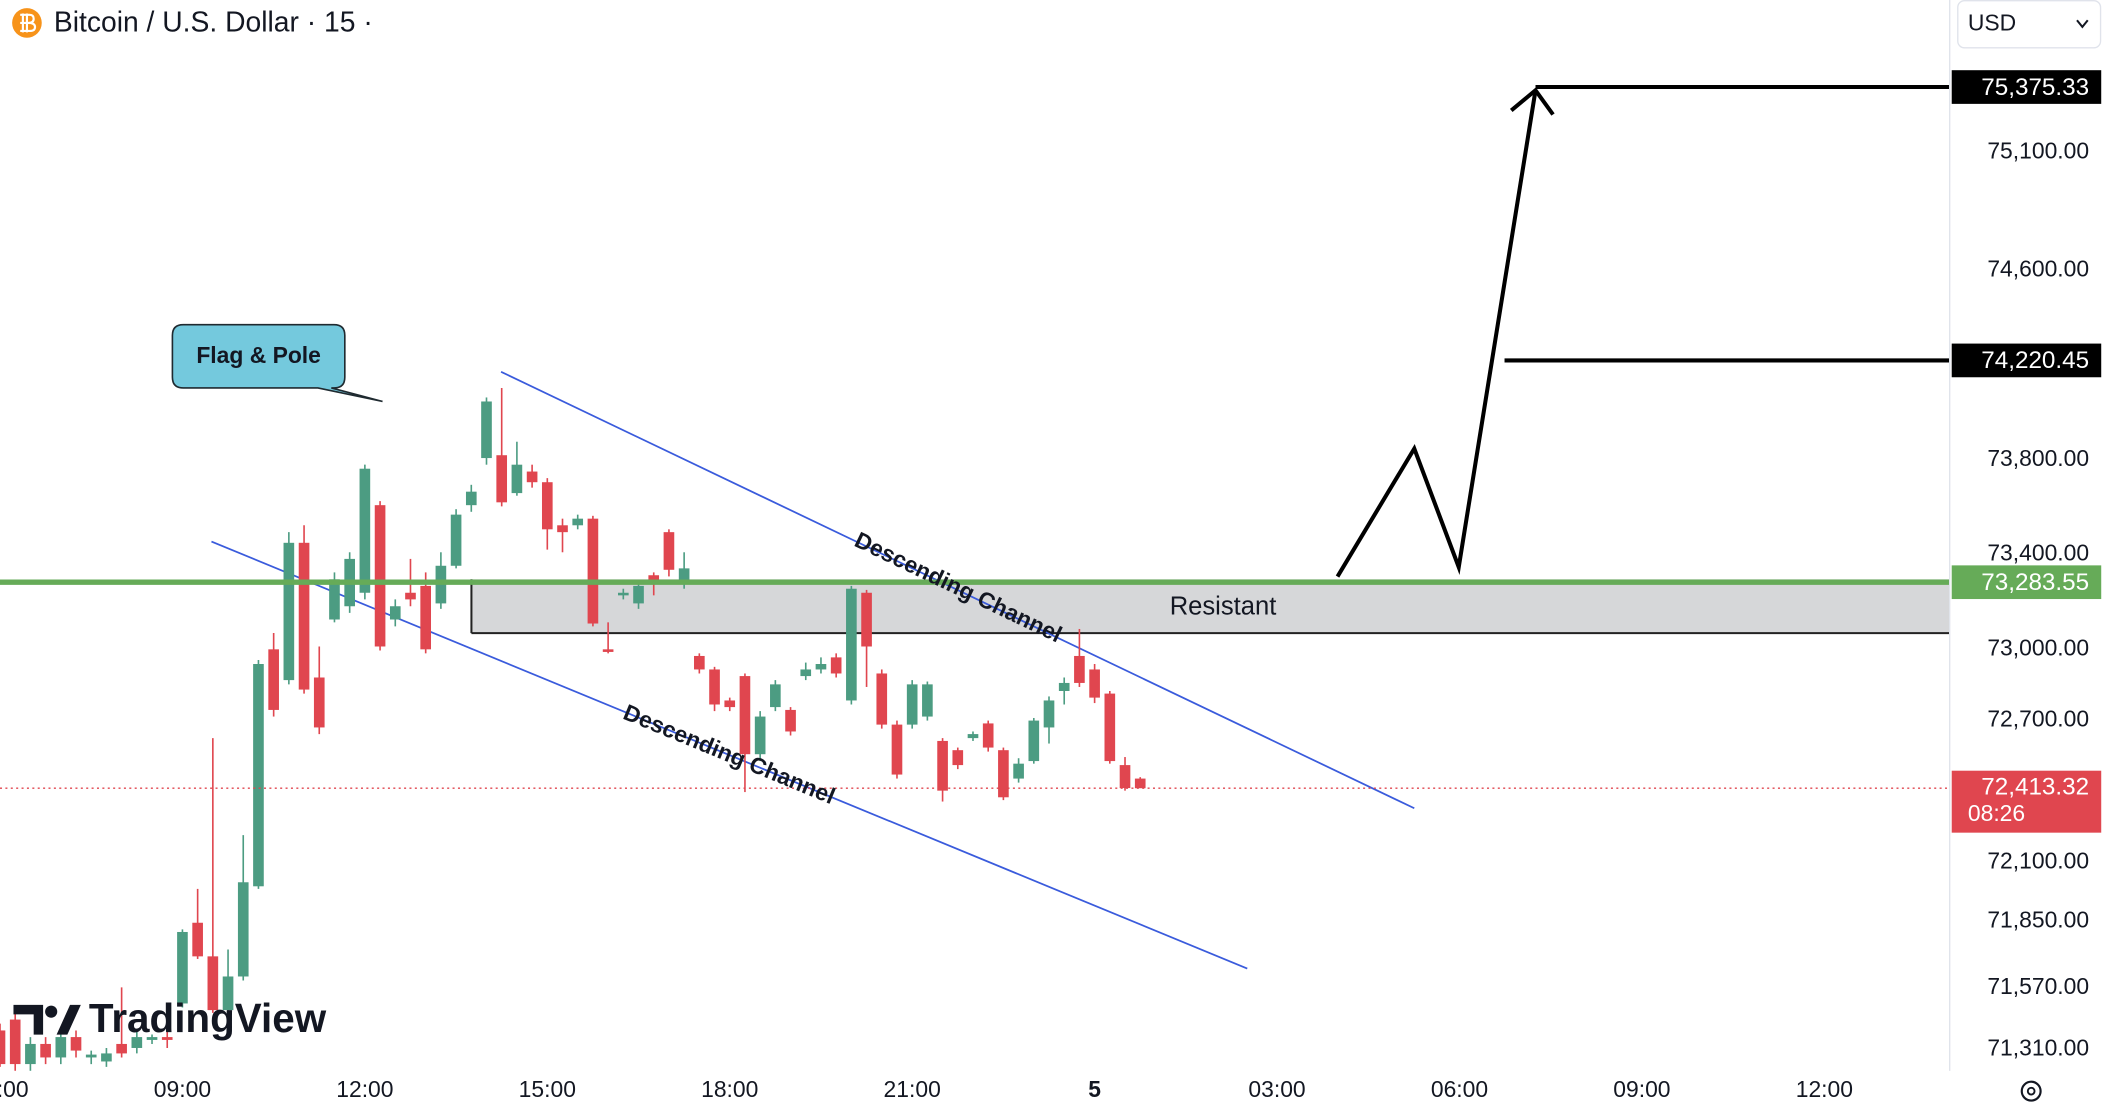 The image size is (2112, 1110). What do you see at coordinates (2082, 24) in the screenshot?
I see `chevron` at bounding box center [2082, 24].